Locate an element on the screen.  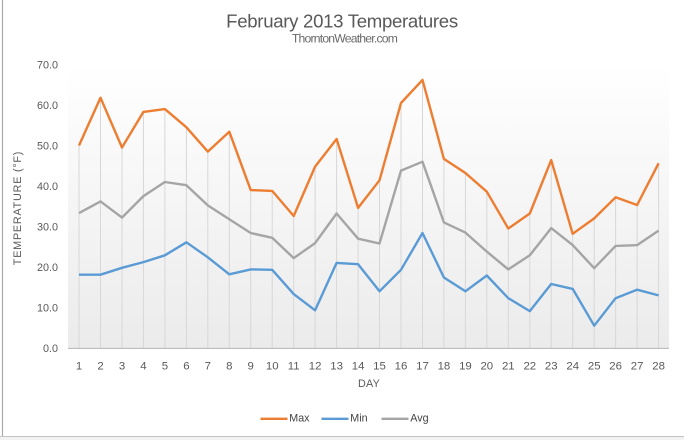
svg-text: 27 is located at coordinates (637, 367).